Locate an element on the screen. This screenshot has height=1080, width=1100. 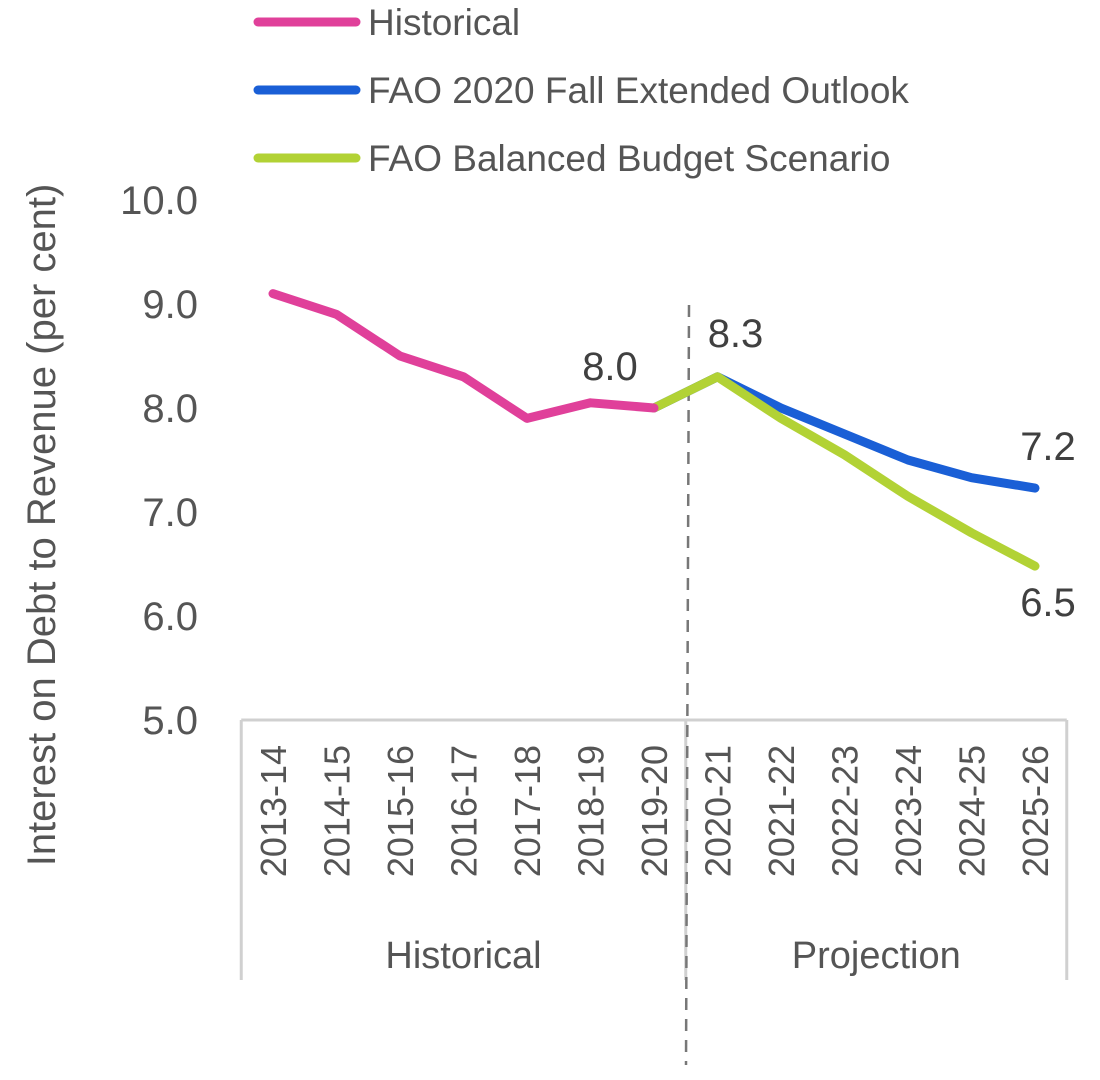
x-tick-label: 2025-26 is located at coordinates (1035, 811).